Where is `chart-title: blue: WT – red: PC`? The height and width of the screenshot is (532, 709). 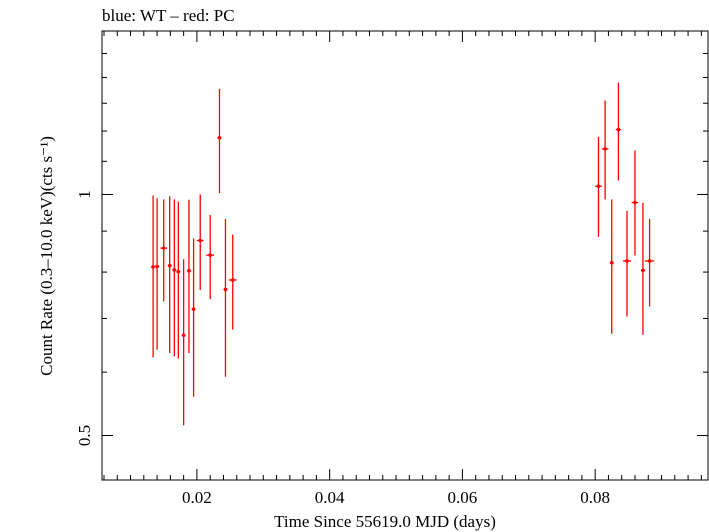
chart-title: blue: WT – red: PC is located at coordinates (168, 15).